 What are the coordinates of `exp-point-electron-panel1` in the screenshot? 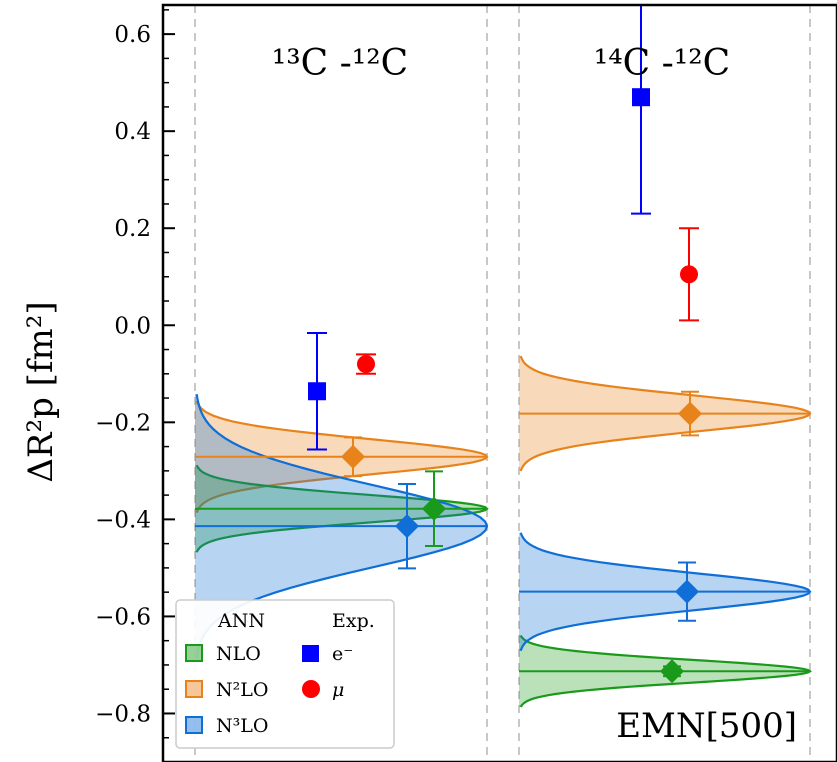 It's located at (641, 97).